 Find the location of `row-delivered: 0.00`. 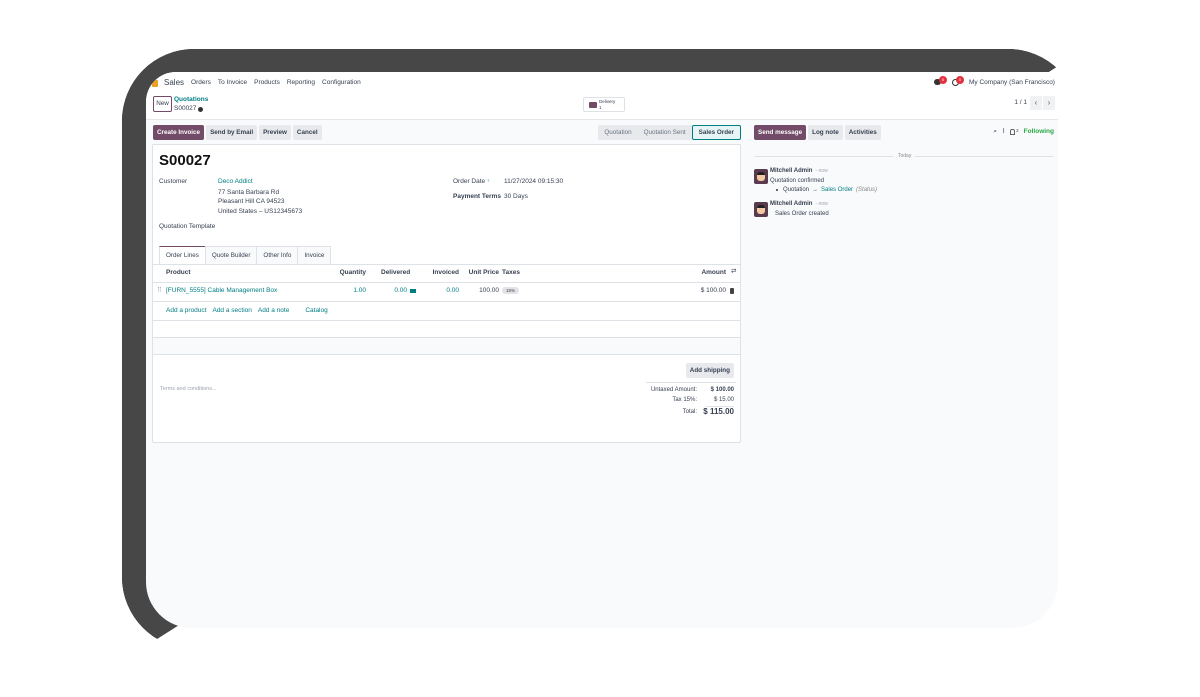

row-delivered: 0.00 is located at coordinates (400, 290).